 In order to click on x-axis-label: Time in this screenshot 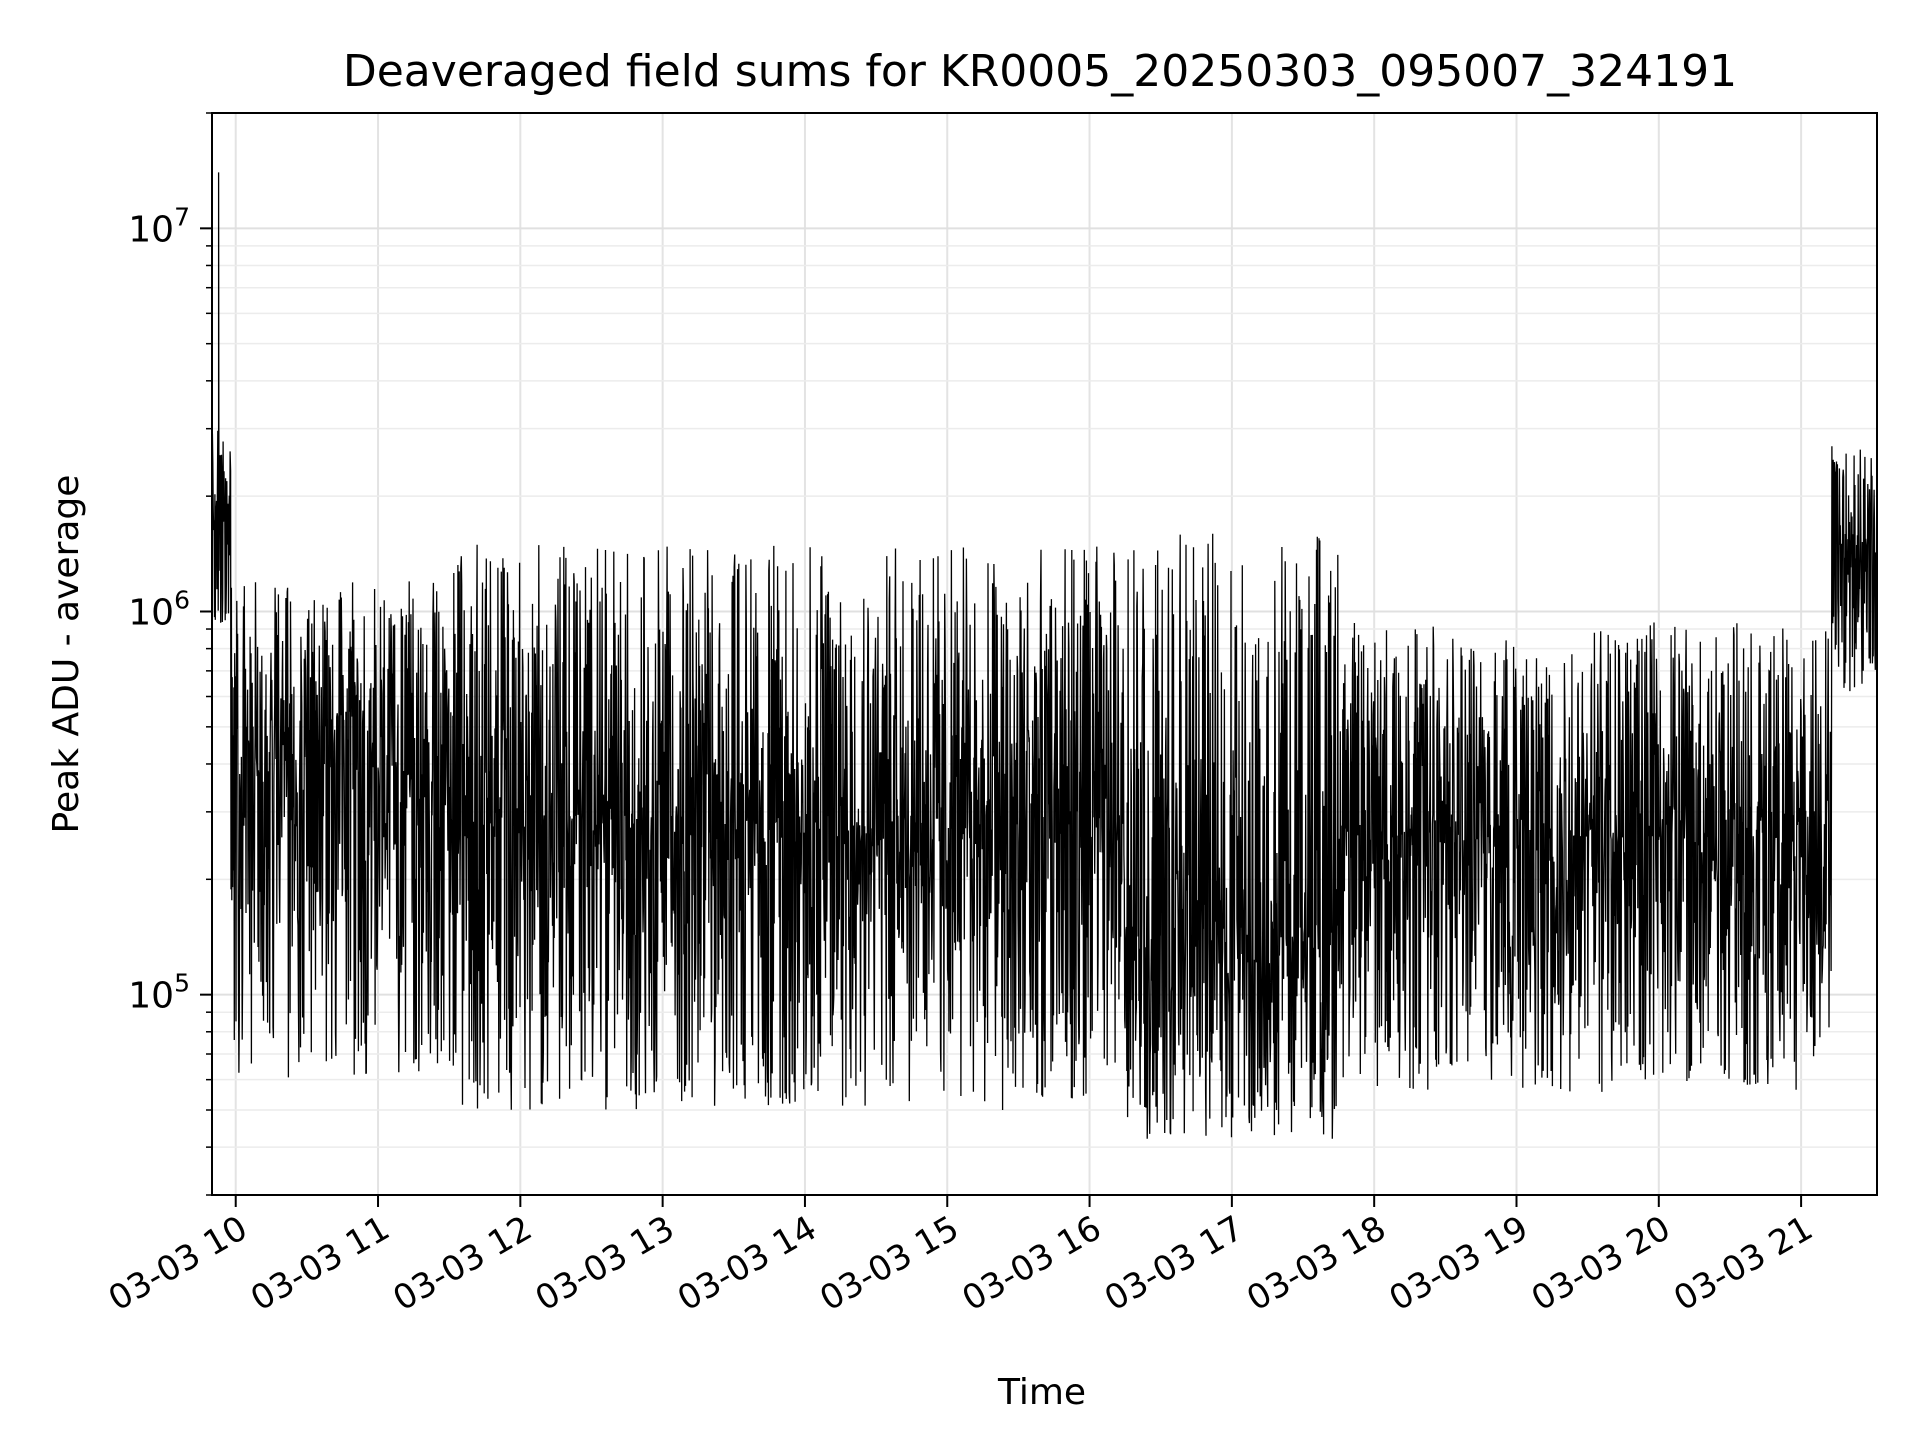, I will do `click(1041, 1392)`.